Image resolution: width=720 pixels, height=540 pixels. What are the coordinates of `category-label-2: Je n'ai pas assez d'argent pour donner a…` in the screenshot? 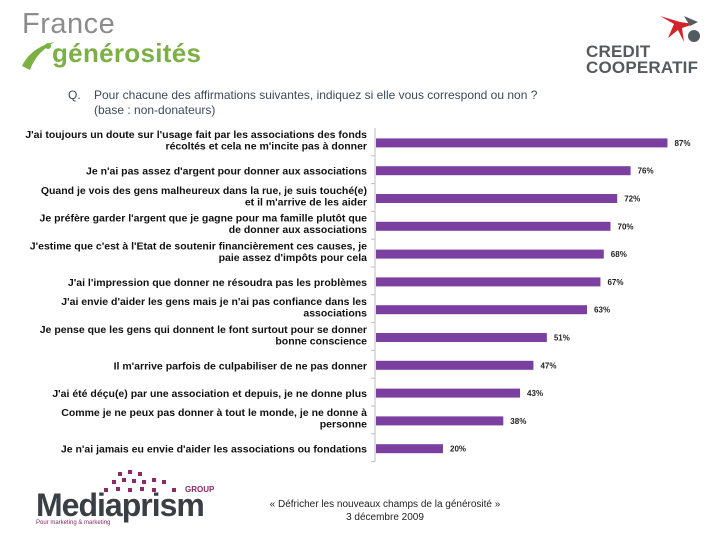 It's located at (226, 172).